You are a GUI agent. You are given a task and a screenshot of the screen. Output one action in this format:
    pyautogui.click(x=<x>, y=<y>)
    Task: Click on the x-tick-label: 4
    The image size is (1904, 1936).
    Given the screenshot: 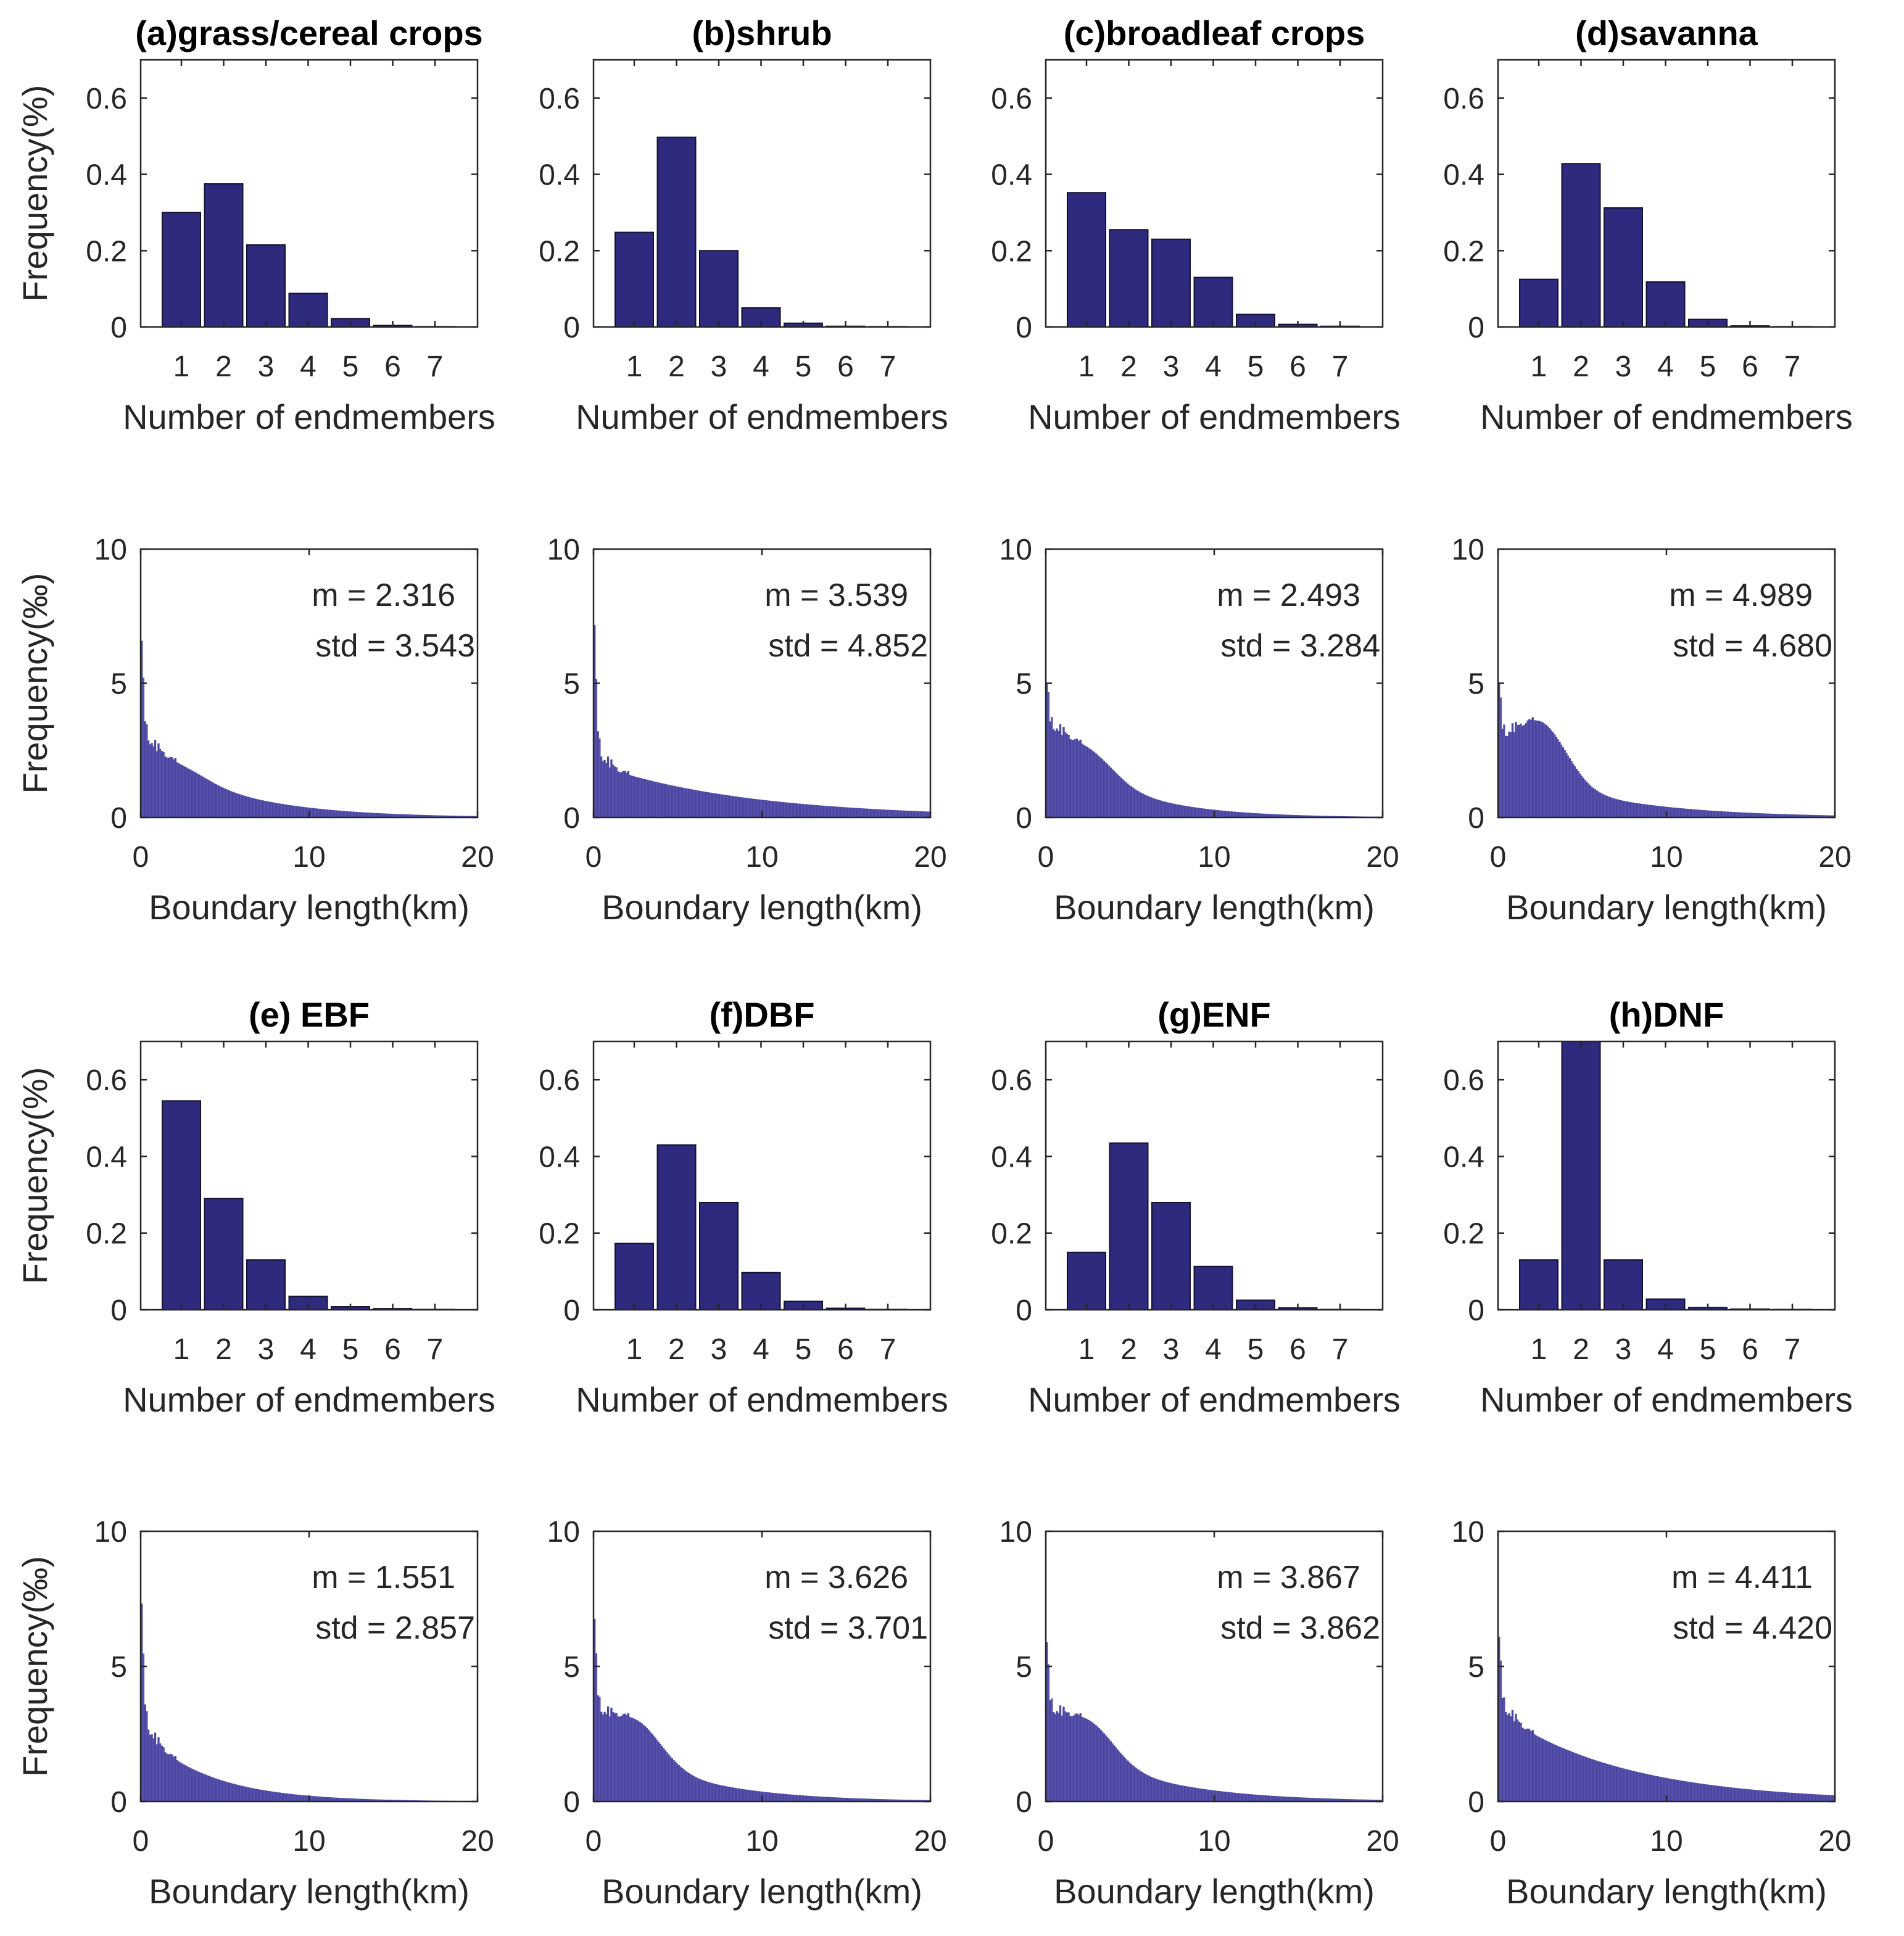 What is the action you would take?
    pyautogui.click(x=1213, y=366)
    